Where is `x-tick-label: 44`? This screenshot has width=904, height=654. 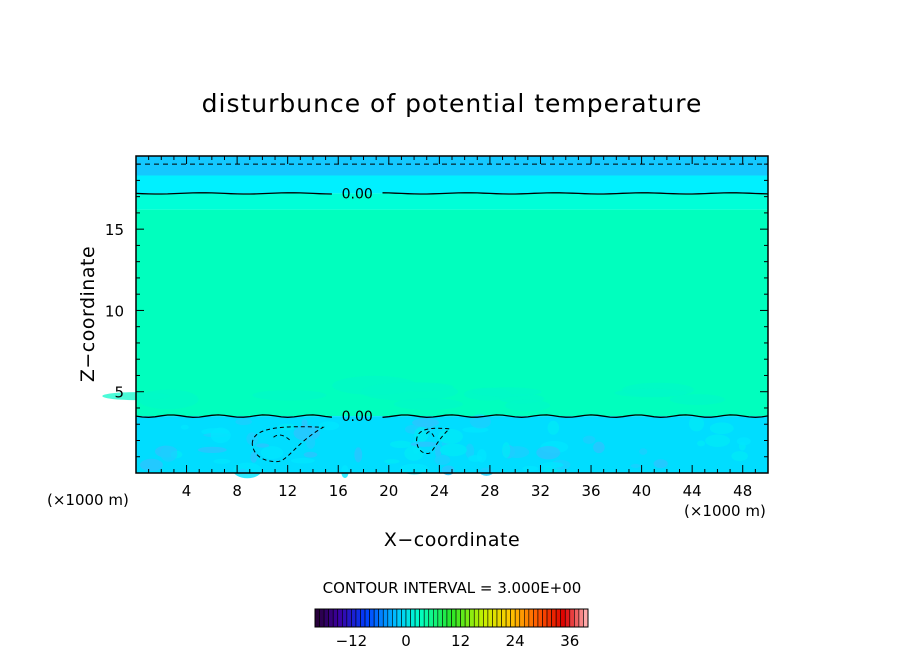 x-tick-label: 44 is located at coordinates (692, 491).